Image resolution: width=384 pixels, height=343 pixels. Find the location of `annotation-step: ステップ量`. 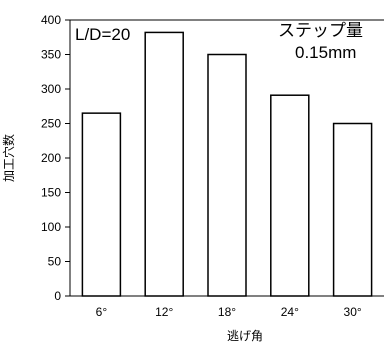

annotation-step: ステップ量 is located at coordinates (320, 30).